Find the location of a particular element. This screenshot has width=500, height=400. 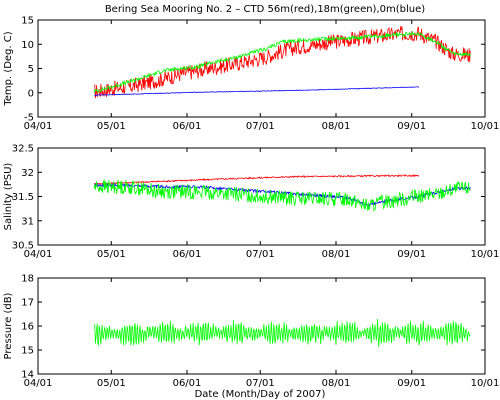

y-tick-label: 5 is located at coordinates (31, 69).